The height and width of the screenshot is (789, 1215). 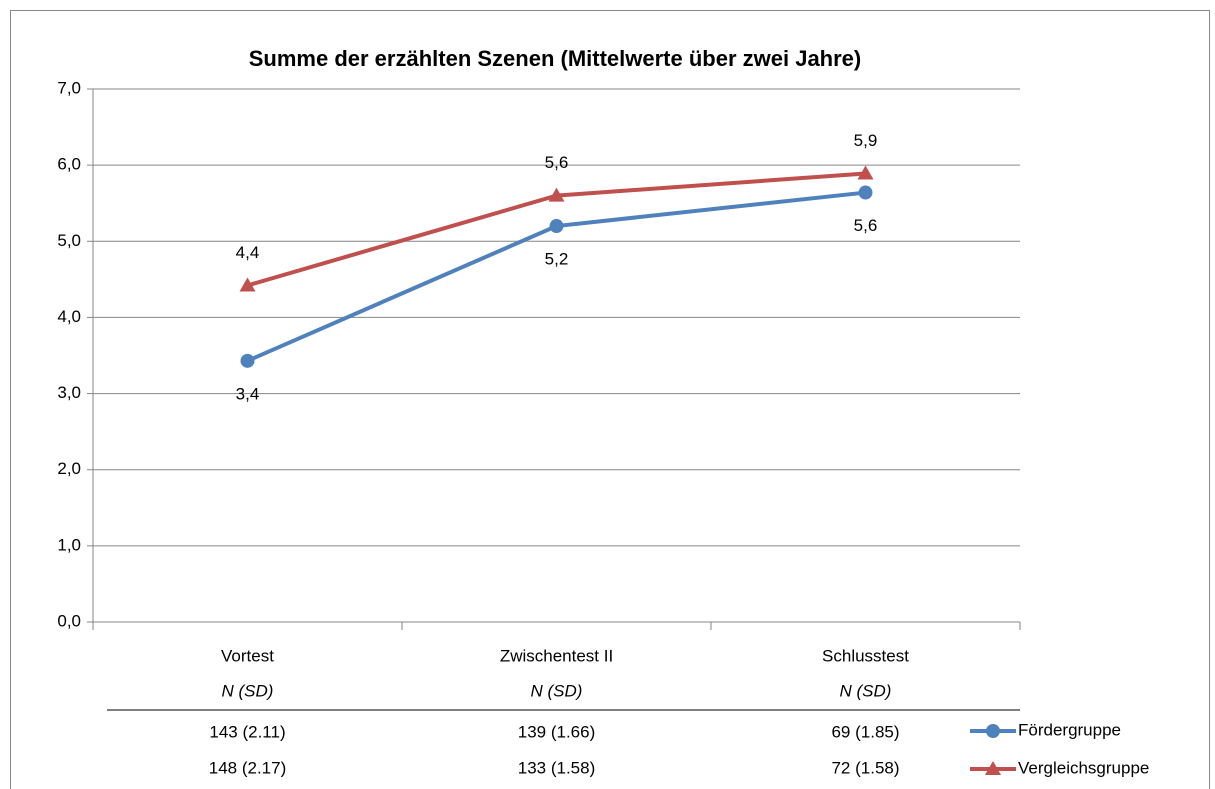 I want to click on legend-label: Fördergruppe, so click(x=1069, y=729).